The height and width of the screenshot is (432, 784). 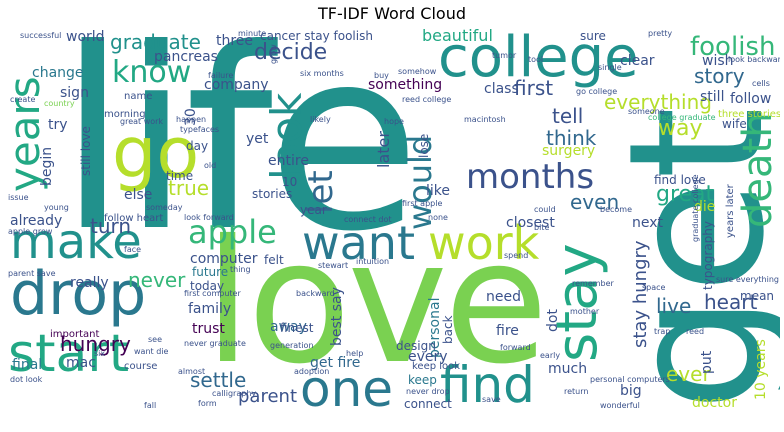 What do you see at coordinates (731, 302) in the screenshot?
I see `word-heart: heart` at bounding box center [731, 302].